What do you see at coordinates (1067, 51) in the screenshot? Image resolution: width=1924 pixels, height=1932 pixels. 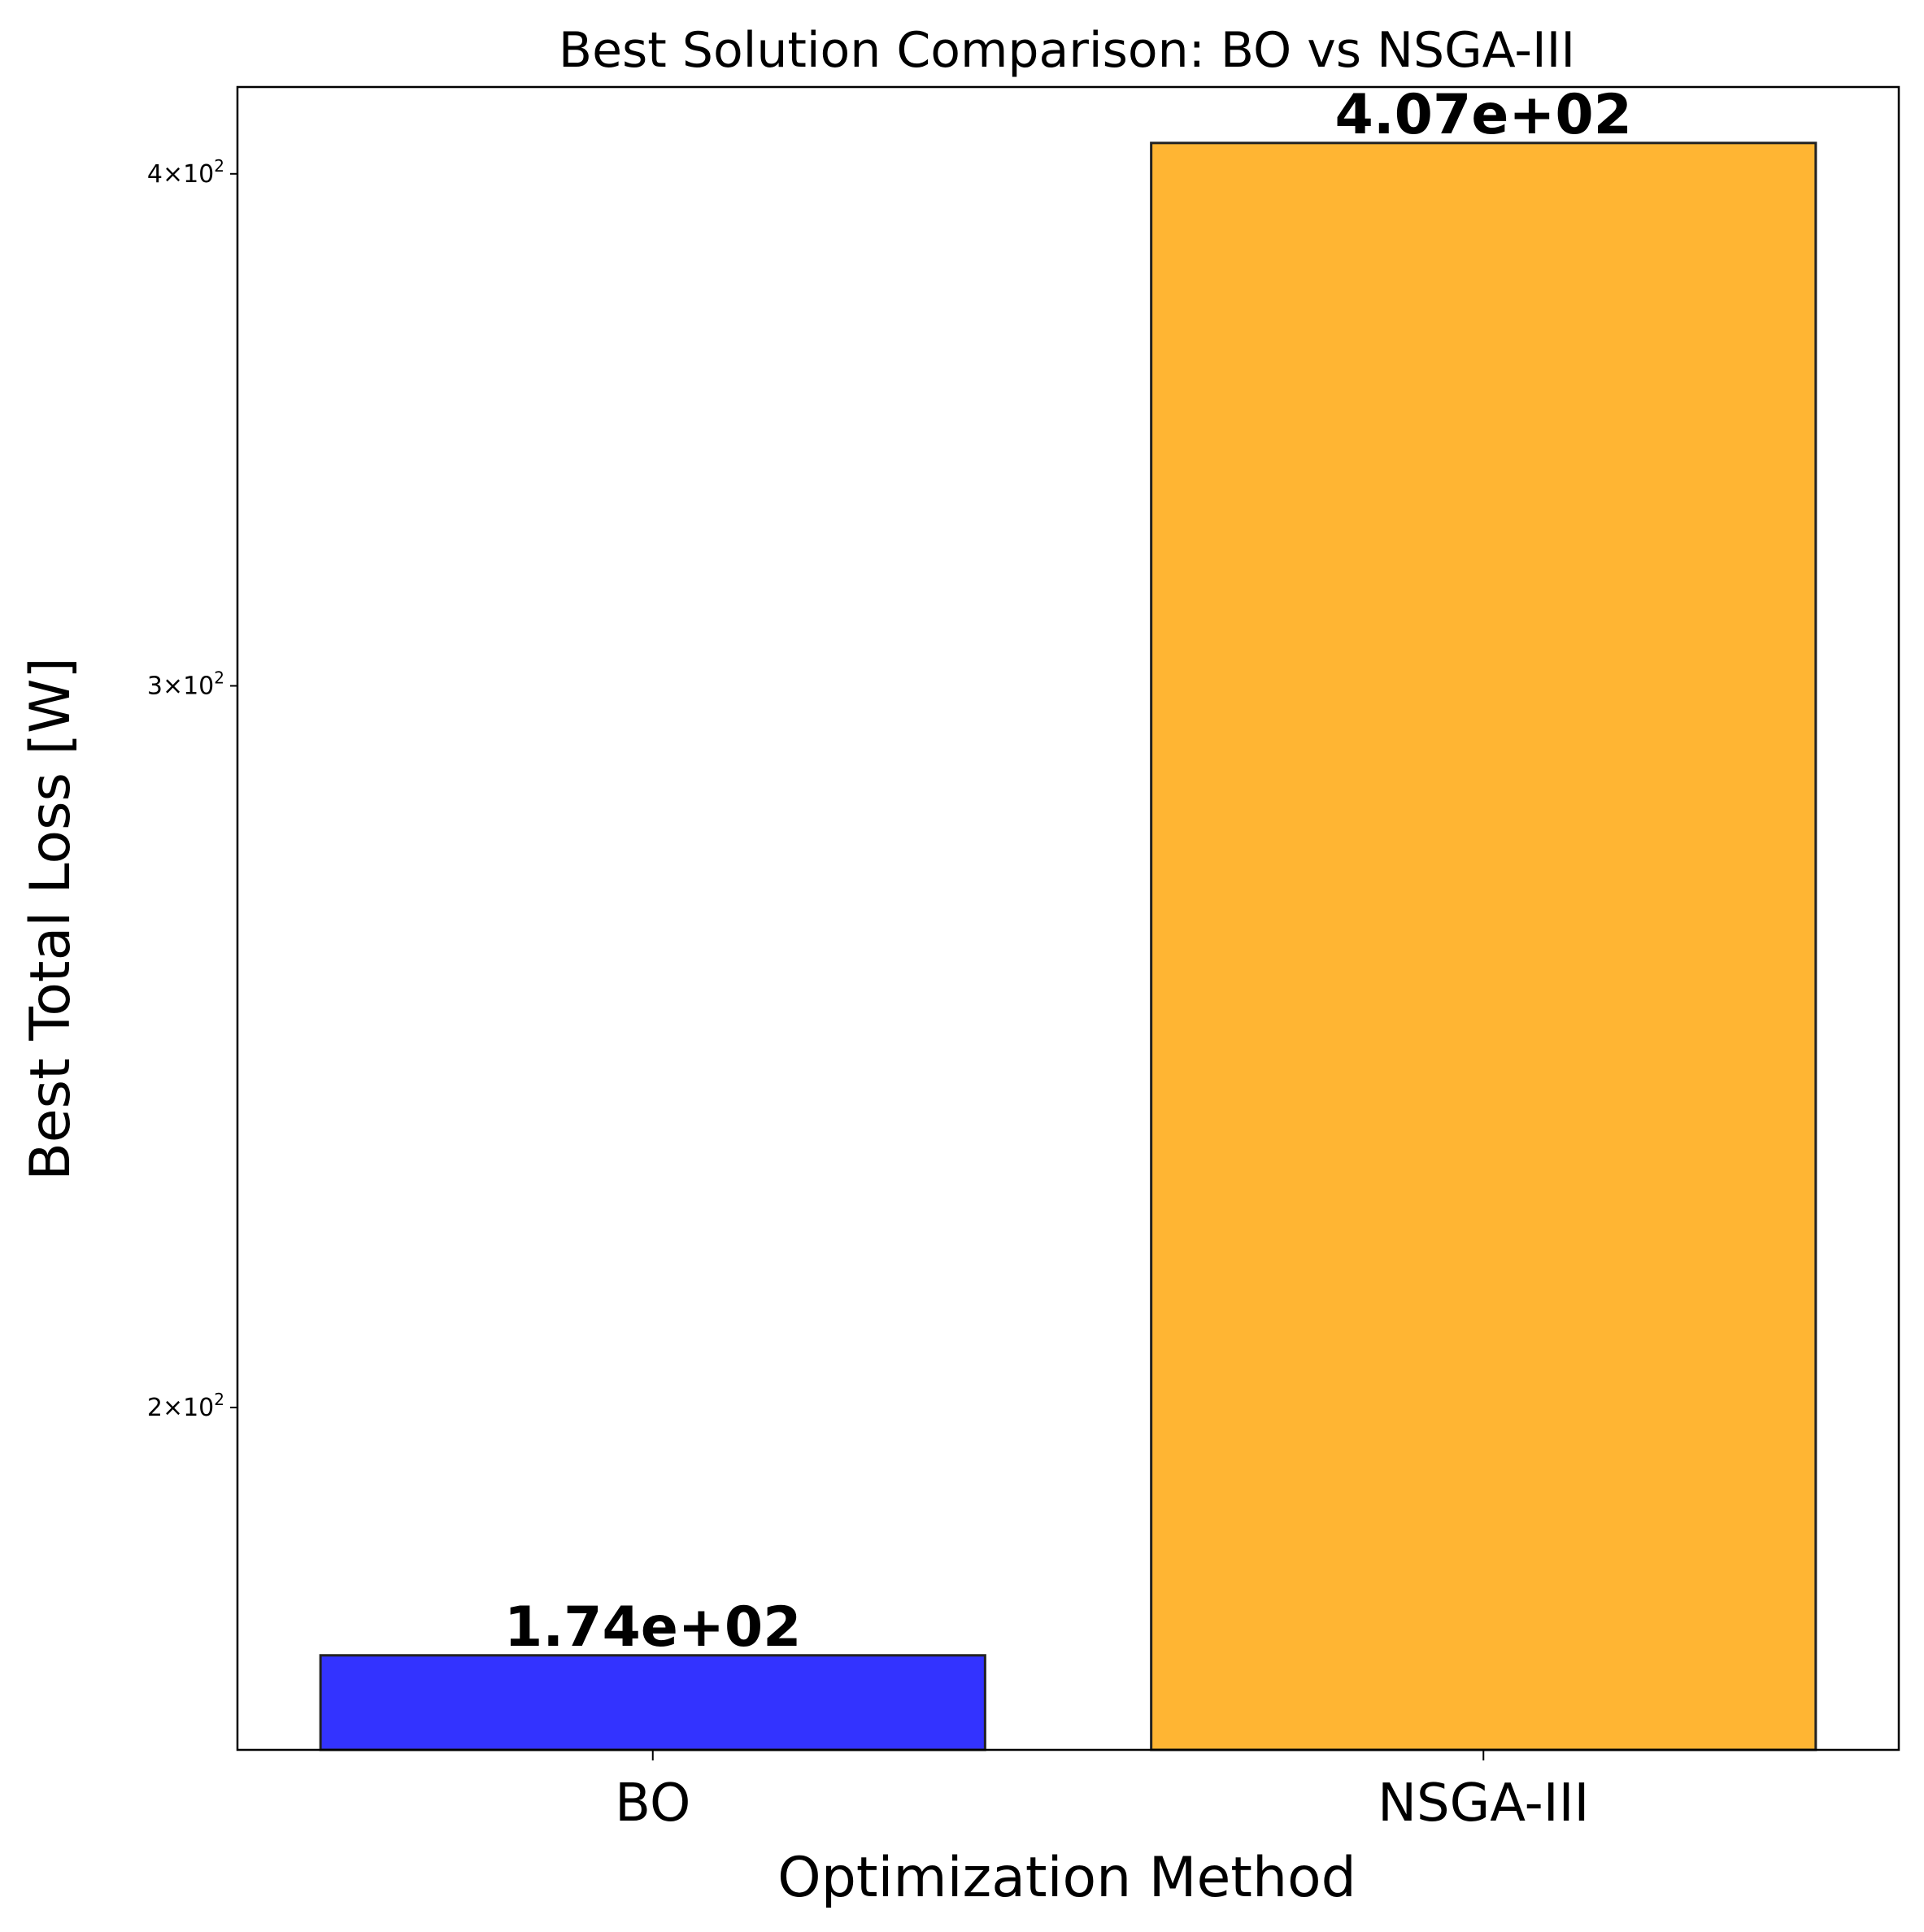 I see `chart-title: Best Solution Comparison: BO vs NSGA-III` at bounding box center [1067, 51].